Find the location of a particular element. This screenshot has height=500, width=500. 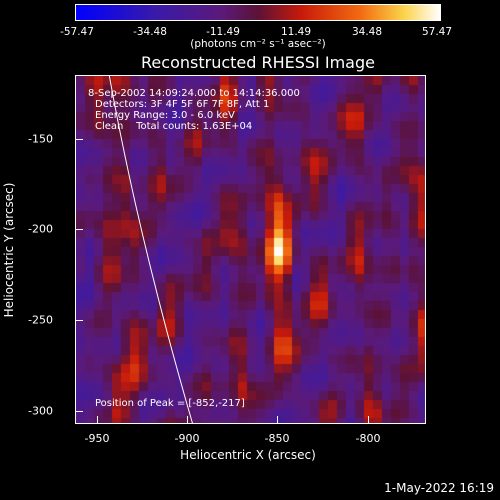

solar-limb-line is located at coordinates (150, 249).